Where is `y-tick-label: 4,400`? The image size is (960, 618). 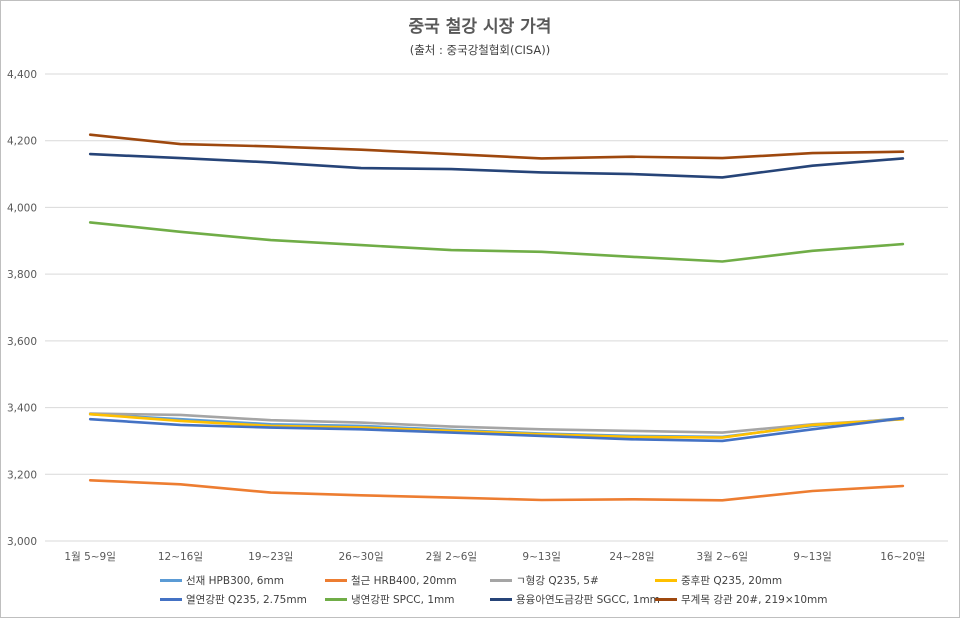
y-tick-label: 4,400 is located at coordinates (22, 75).